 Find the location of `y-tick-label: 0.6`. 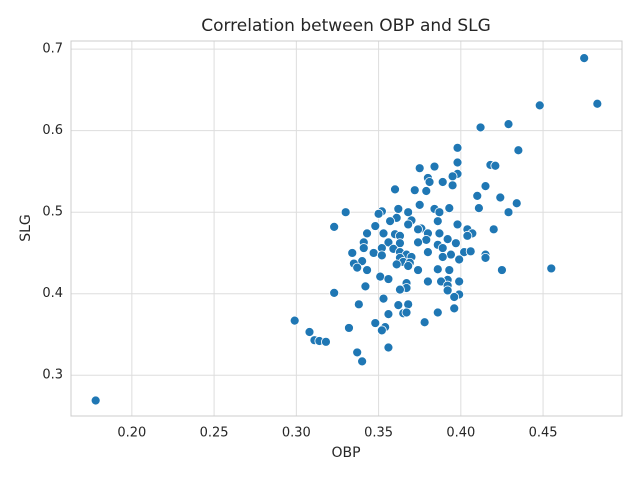

y-tick-label: 0.6 is located at coordinates (52, 130).